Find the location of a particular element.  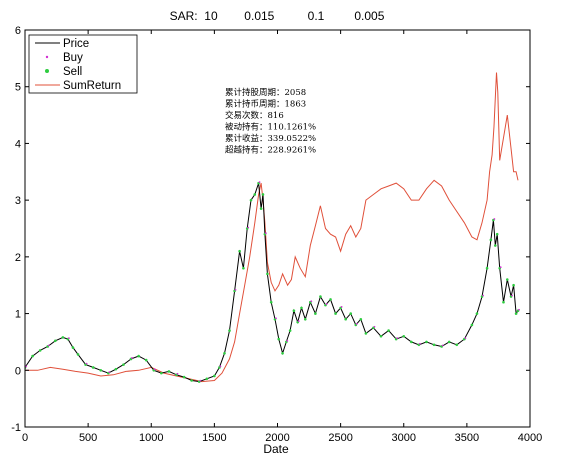

legend: Price Buy Sell SumReturn is located at coordinates (83, 64).